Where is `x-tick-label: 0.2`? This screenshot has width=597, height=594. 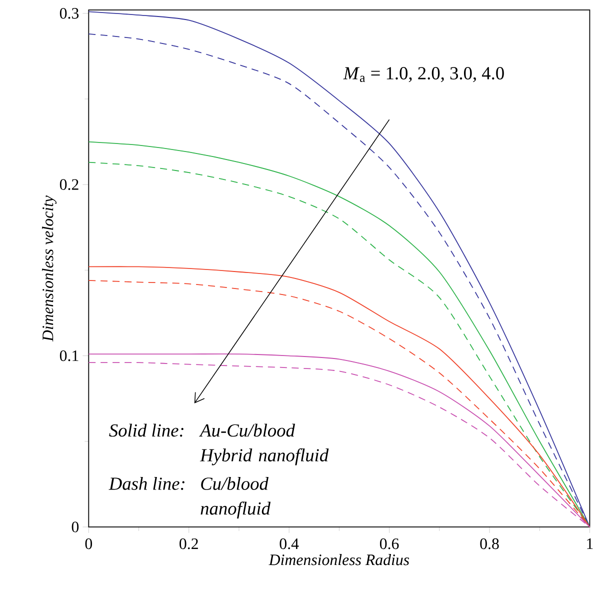 x-tick-label: 0.2 is located at coordinates (189, 544).